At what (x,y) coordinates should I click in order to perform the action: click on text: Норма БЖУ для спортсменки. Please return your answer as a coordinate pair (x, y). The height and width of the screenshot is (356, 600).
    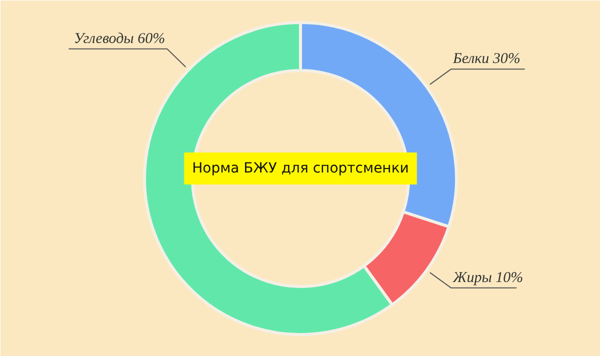
    Looking at the image, I should click on (300, 168).